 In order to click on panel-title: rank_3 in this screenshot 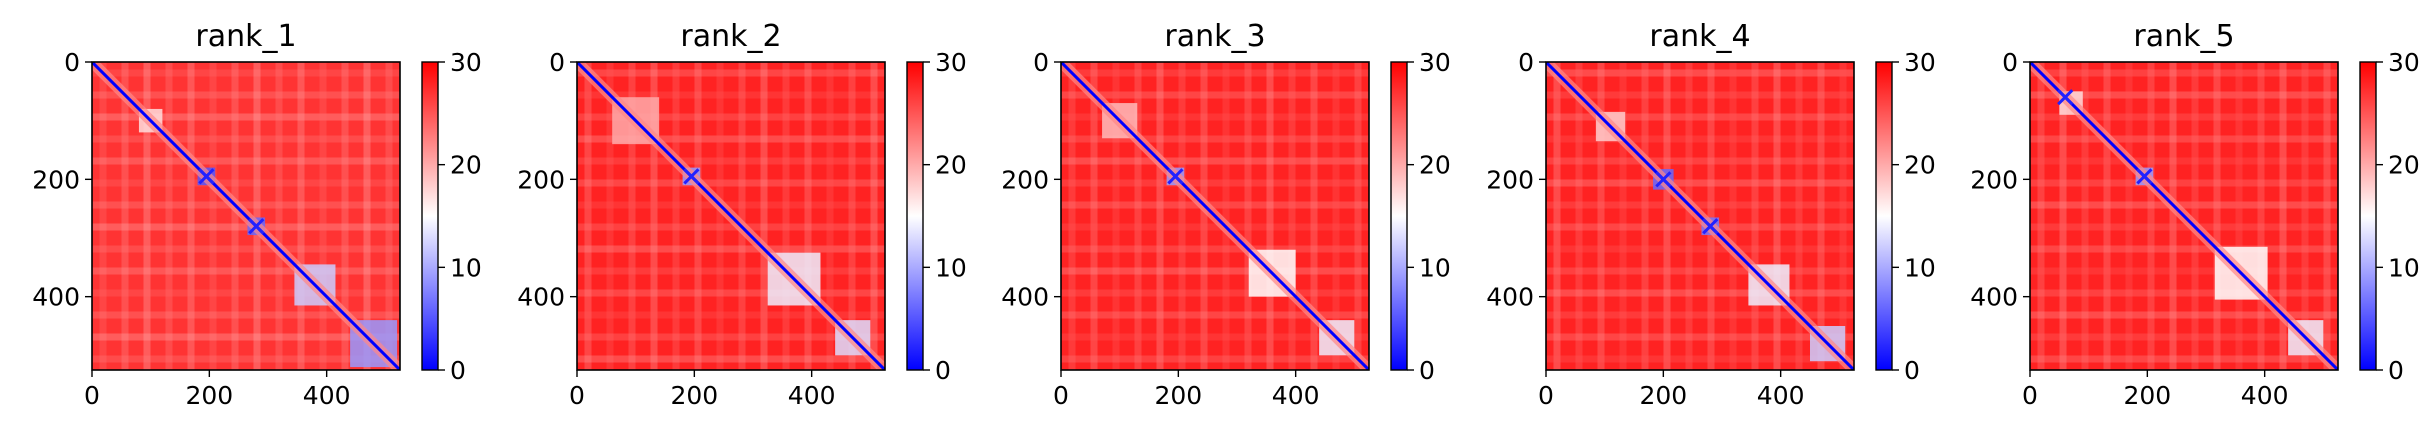, I will do `click(1214, 36)`.